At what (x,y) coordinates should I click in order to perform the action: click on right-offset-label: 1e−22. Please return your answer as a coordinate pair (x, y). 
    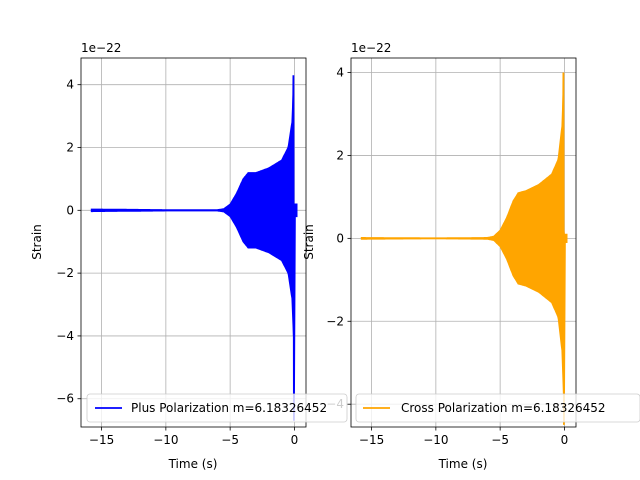
    Looking at the image, I should click on (371, 48).